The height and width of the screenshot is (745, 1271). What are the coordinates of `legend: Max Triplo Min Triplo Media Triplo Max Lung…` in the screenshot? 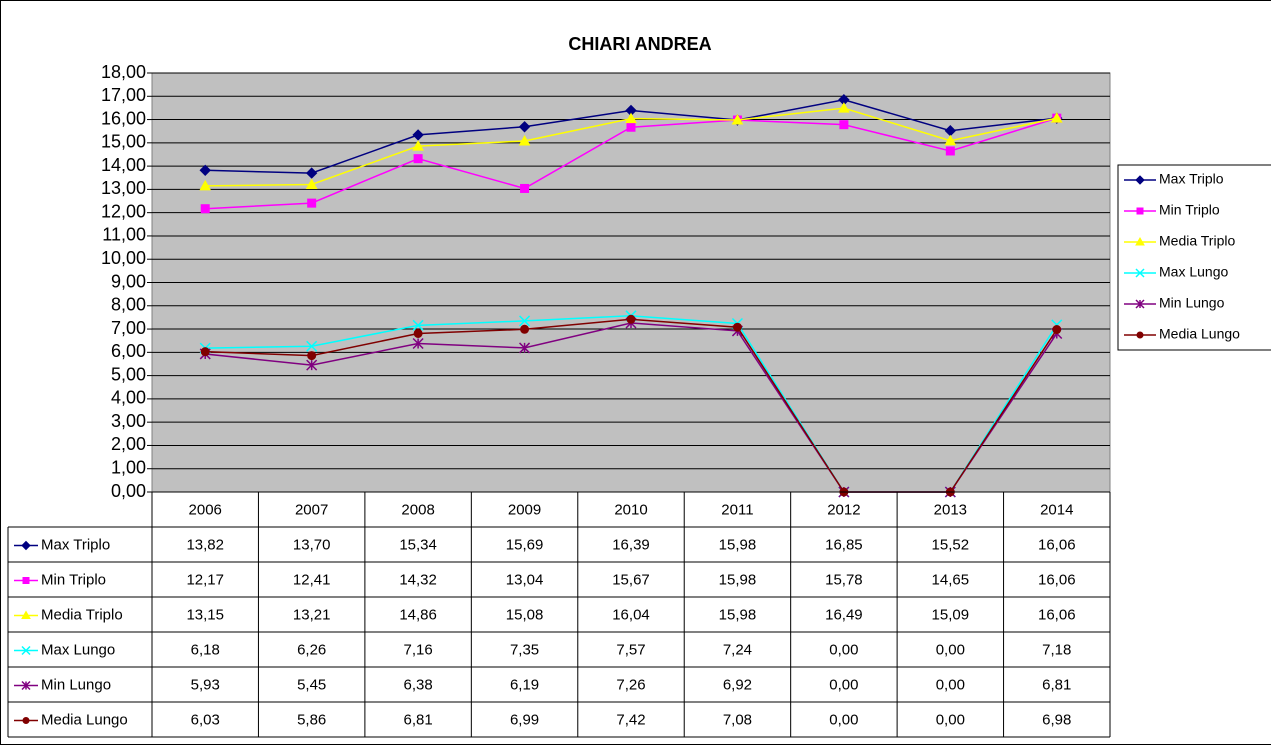 It's located at (1194, 257).